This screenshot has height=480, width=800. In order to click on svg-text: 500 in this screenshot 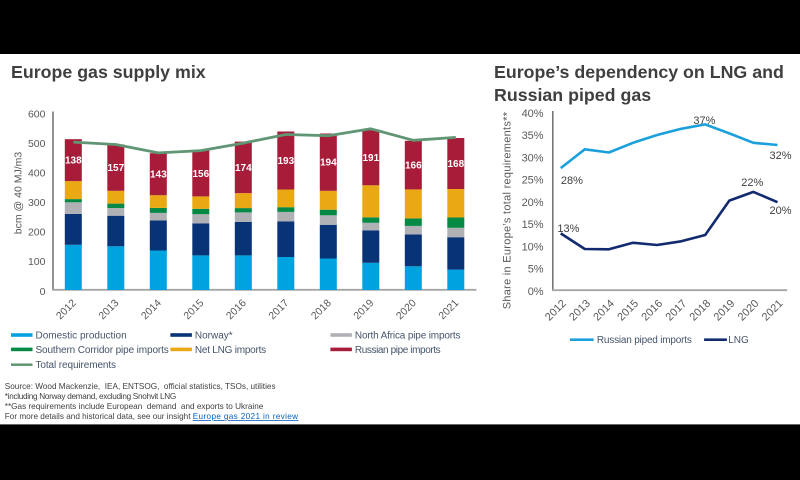, I will do `click(37, 144)`.